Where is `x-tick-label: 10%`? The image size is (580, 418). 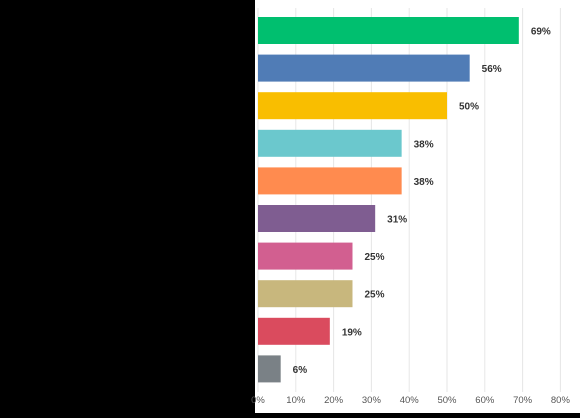 x-tick-label: 10% is located at coordinates (296, 400).